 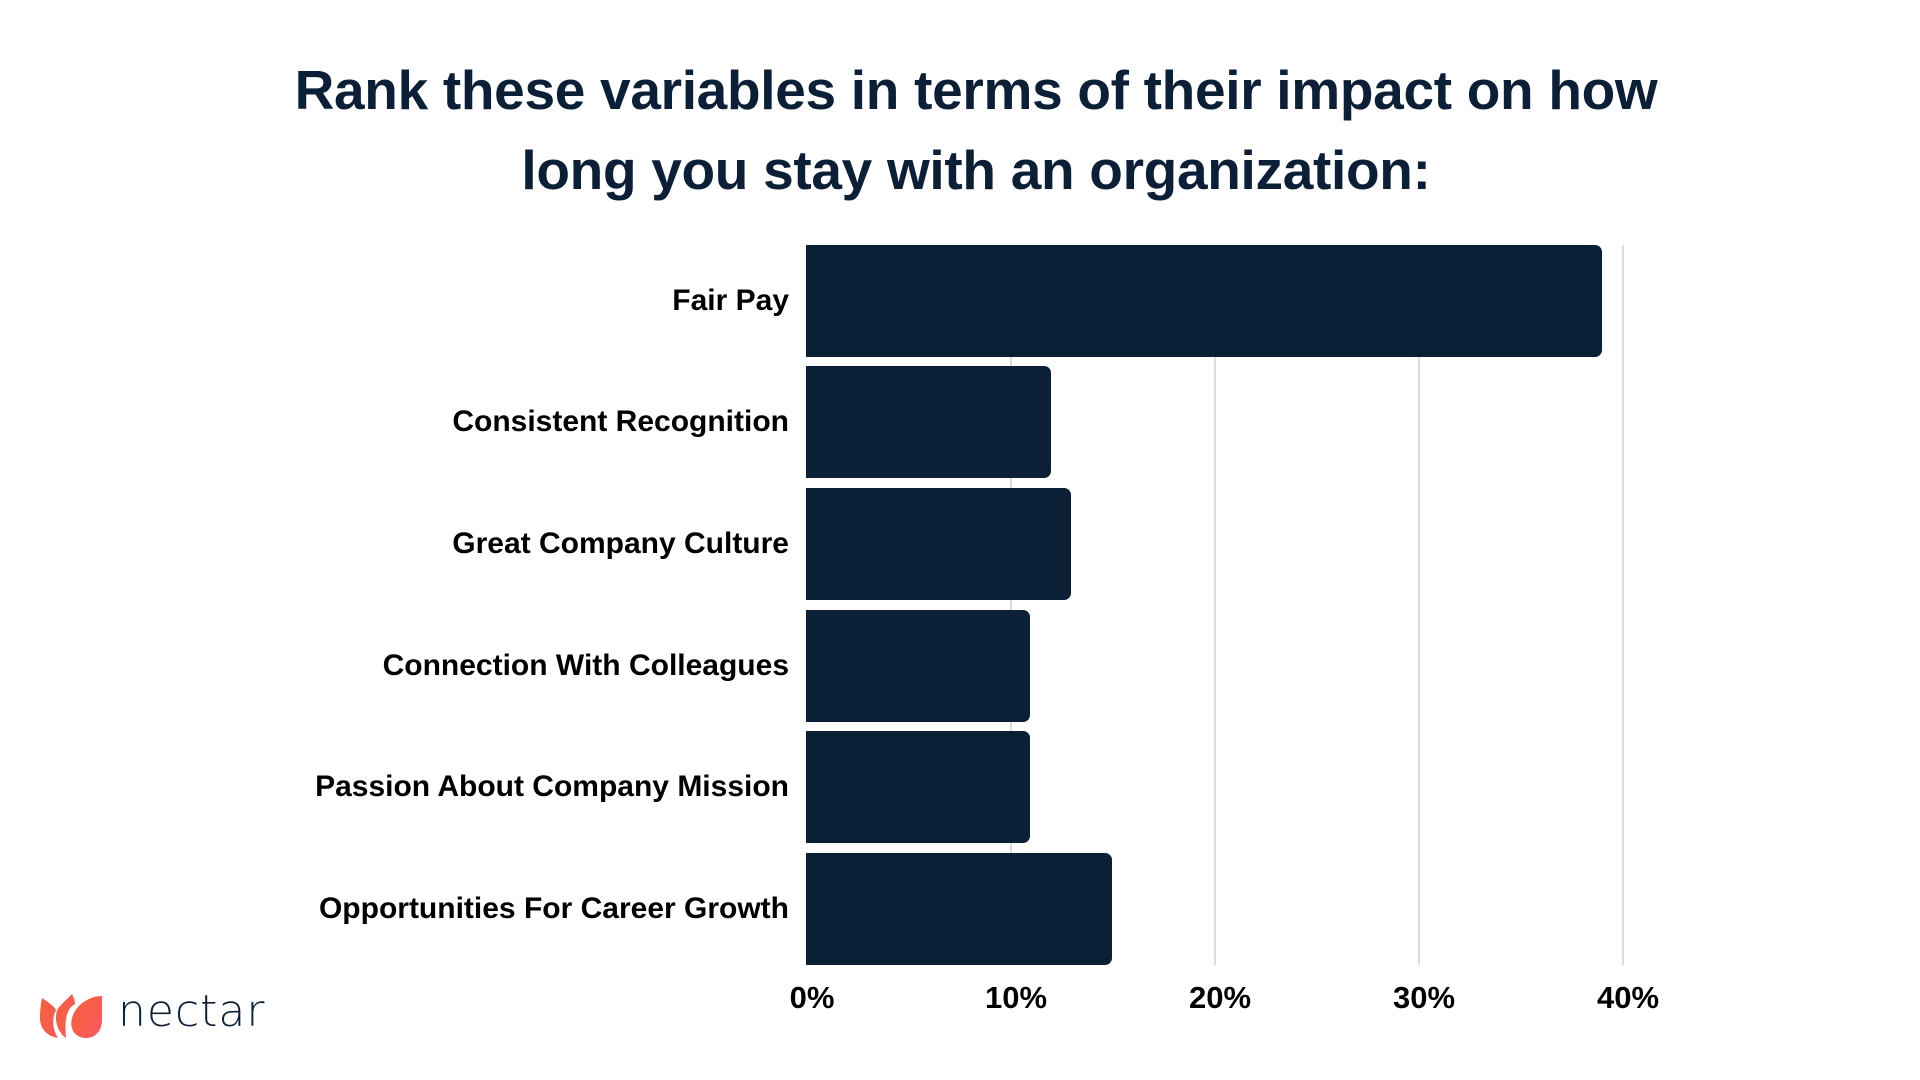 What do you see at coordinates (71, 1016) in the screenshot?
I see `tulip-petals-icon` at bounding box center [71, 1016].